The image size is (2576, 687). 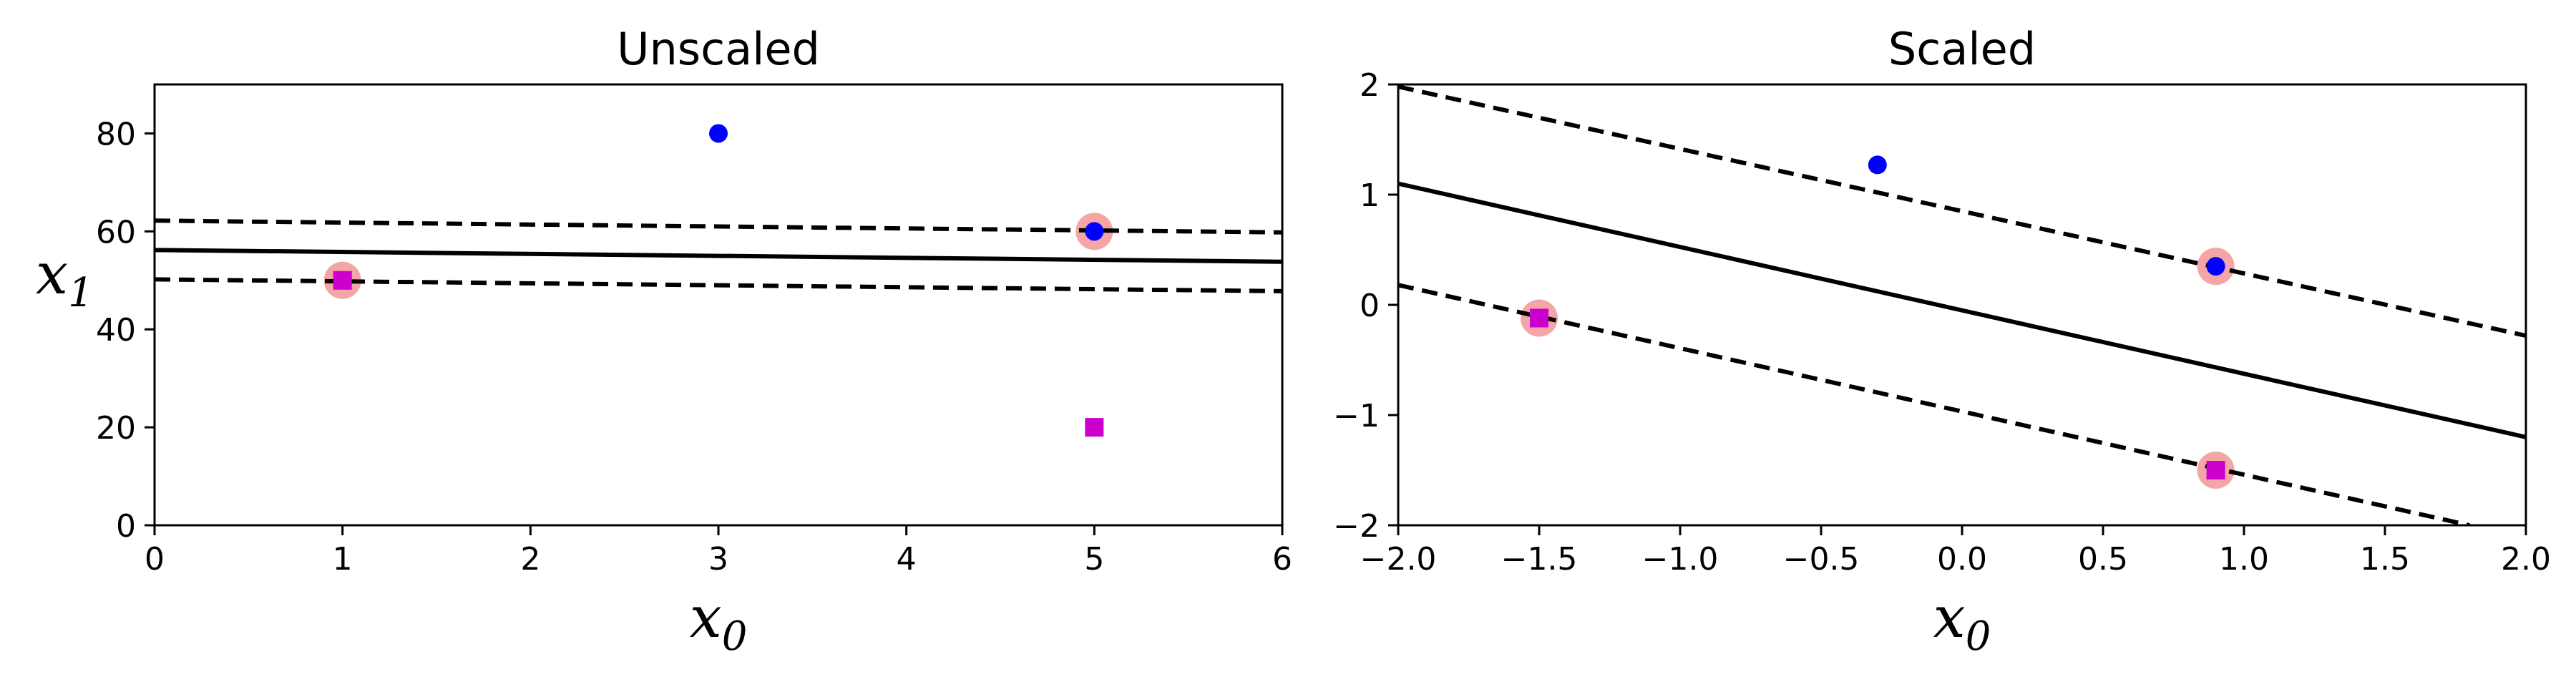 What do you see at coordinates (116, 428) in the screenshot?
I see `y-tick-label: 20` at bounding box center [116, 428].